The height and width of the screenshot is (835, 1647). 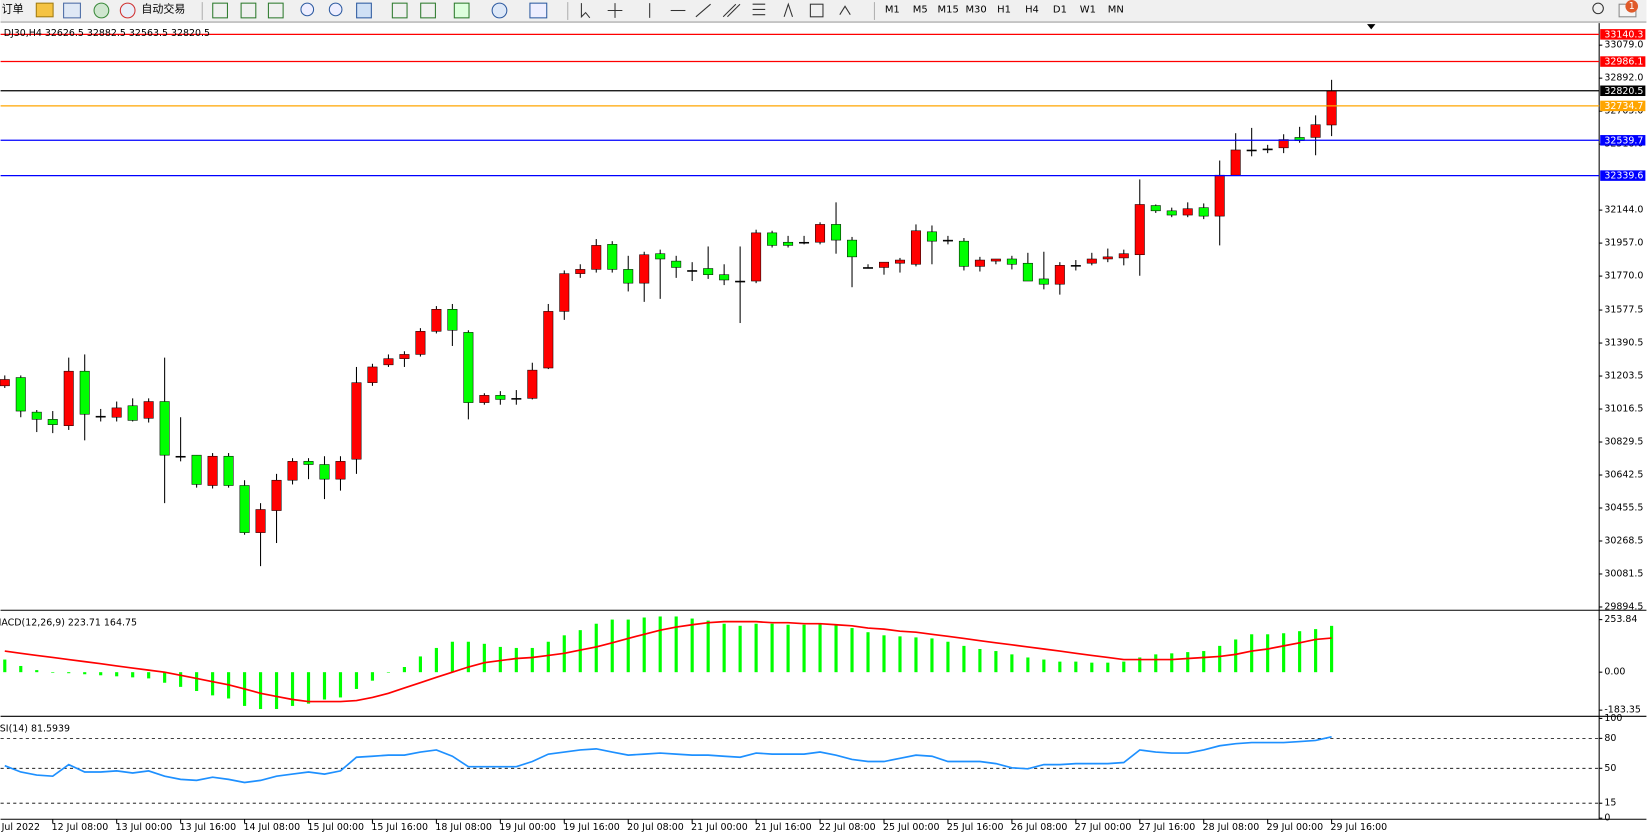 I want to click on y-tick-label: 30268.5, so click(x=1623, y=540).